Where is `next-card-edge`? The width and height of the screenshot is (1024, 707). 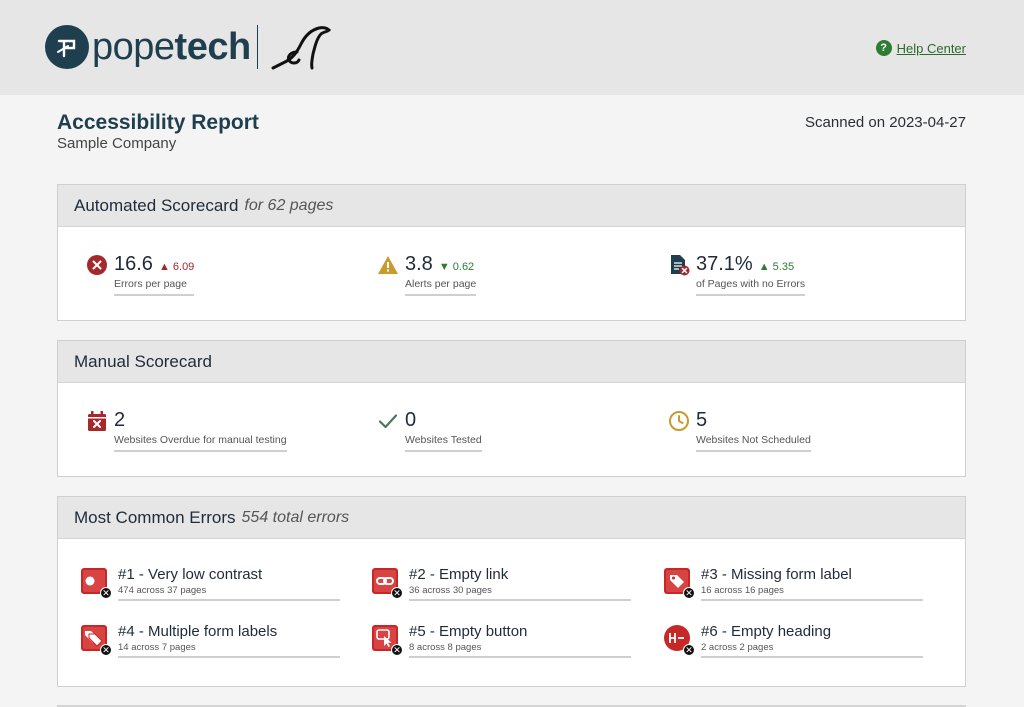 next-card-edge is located at coordinates (511, 706).